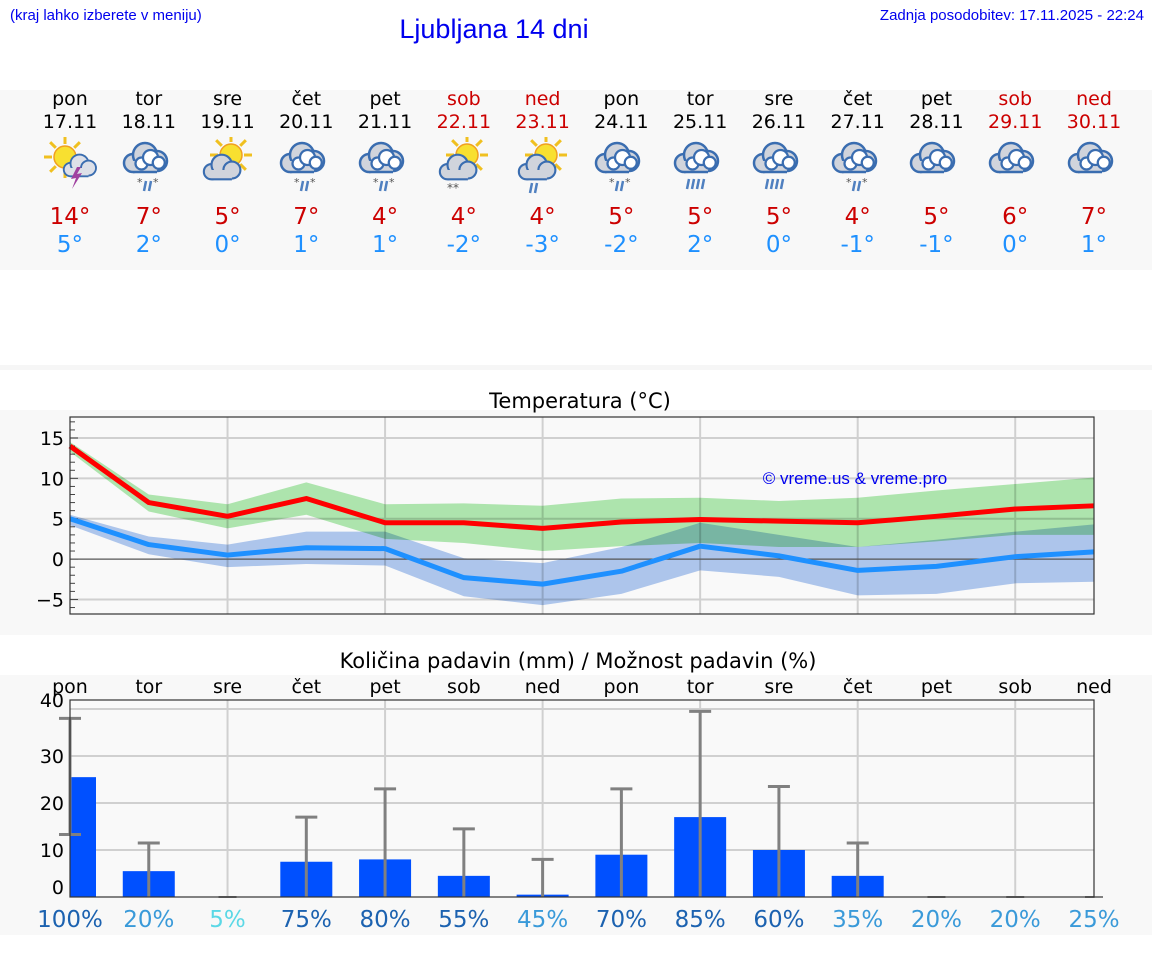 This screenshot has width=1152, height=975. What do you see at coordinates (463, 920) in the screenshot?
I see `precipitation-probability: 55%` at bounding box center [463, 920].